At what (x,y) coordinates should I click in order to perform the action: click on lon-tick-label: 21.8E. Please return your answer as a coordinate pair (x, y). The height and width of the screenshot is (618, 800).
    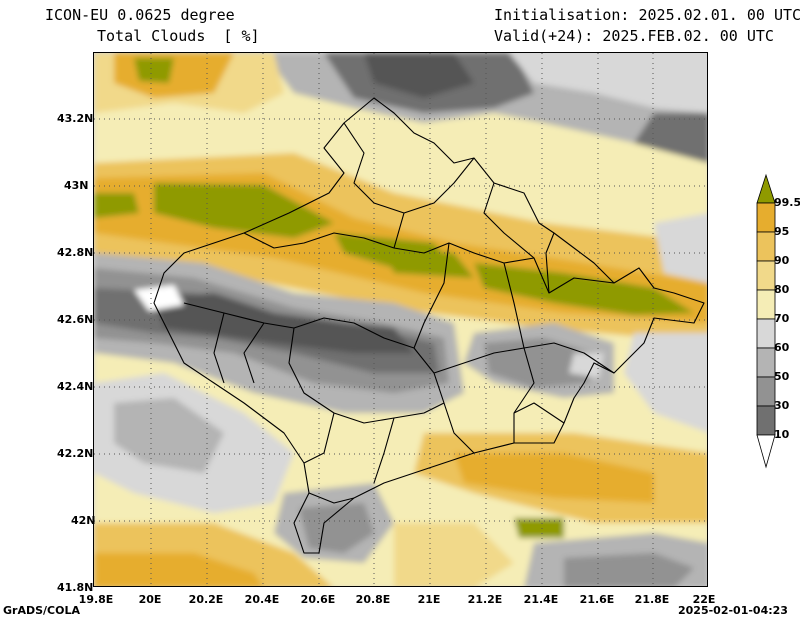
    Looking at the image, I should click on (652, 599).